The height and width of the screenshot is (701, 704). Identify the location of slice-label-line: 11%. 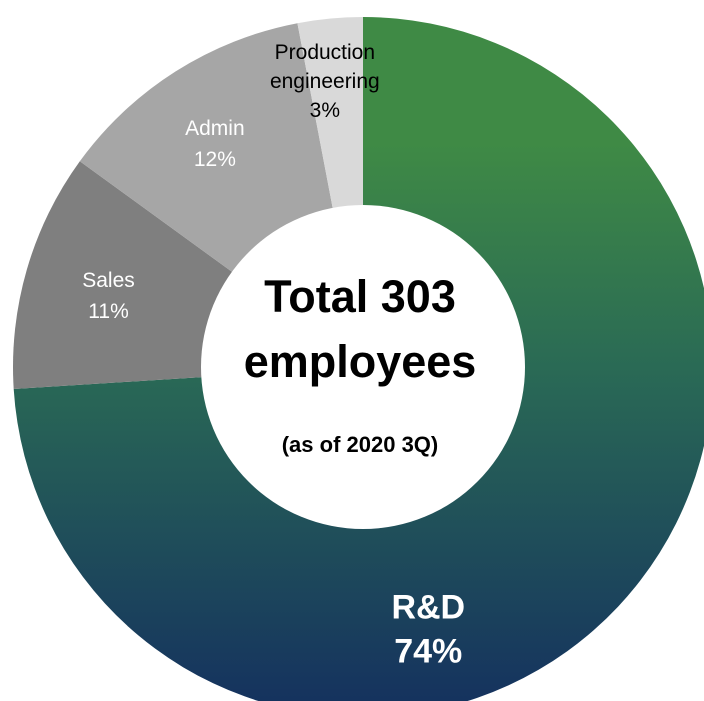
(108, 311).